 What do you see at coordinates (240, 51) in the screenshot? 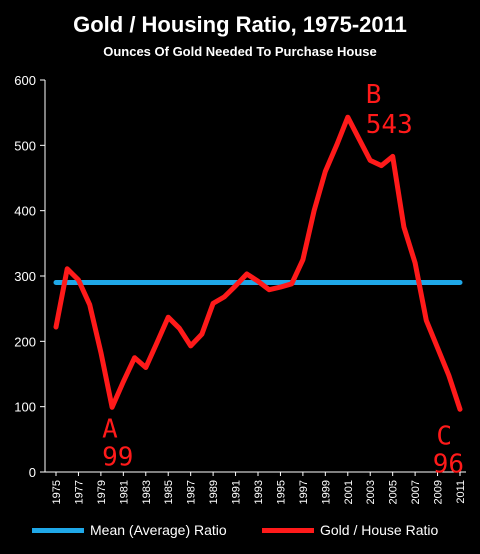
I see `chart-subtitle: Ounces Of Gold Needed To Purchase House` at bounding box center [240, 51].